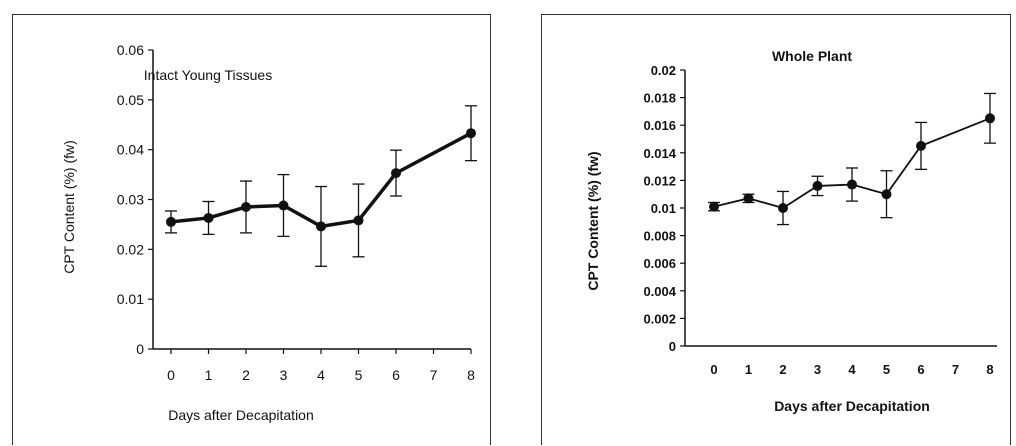  I want to click on y-tick-label: 0.06, so click(130, 50).